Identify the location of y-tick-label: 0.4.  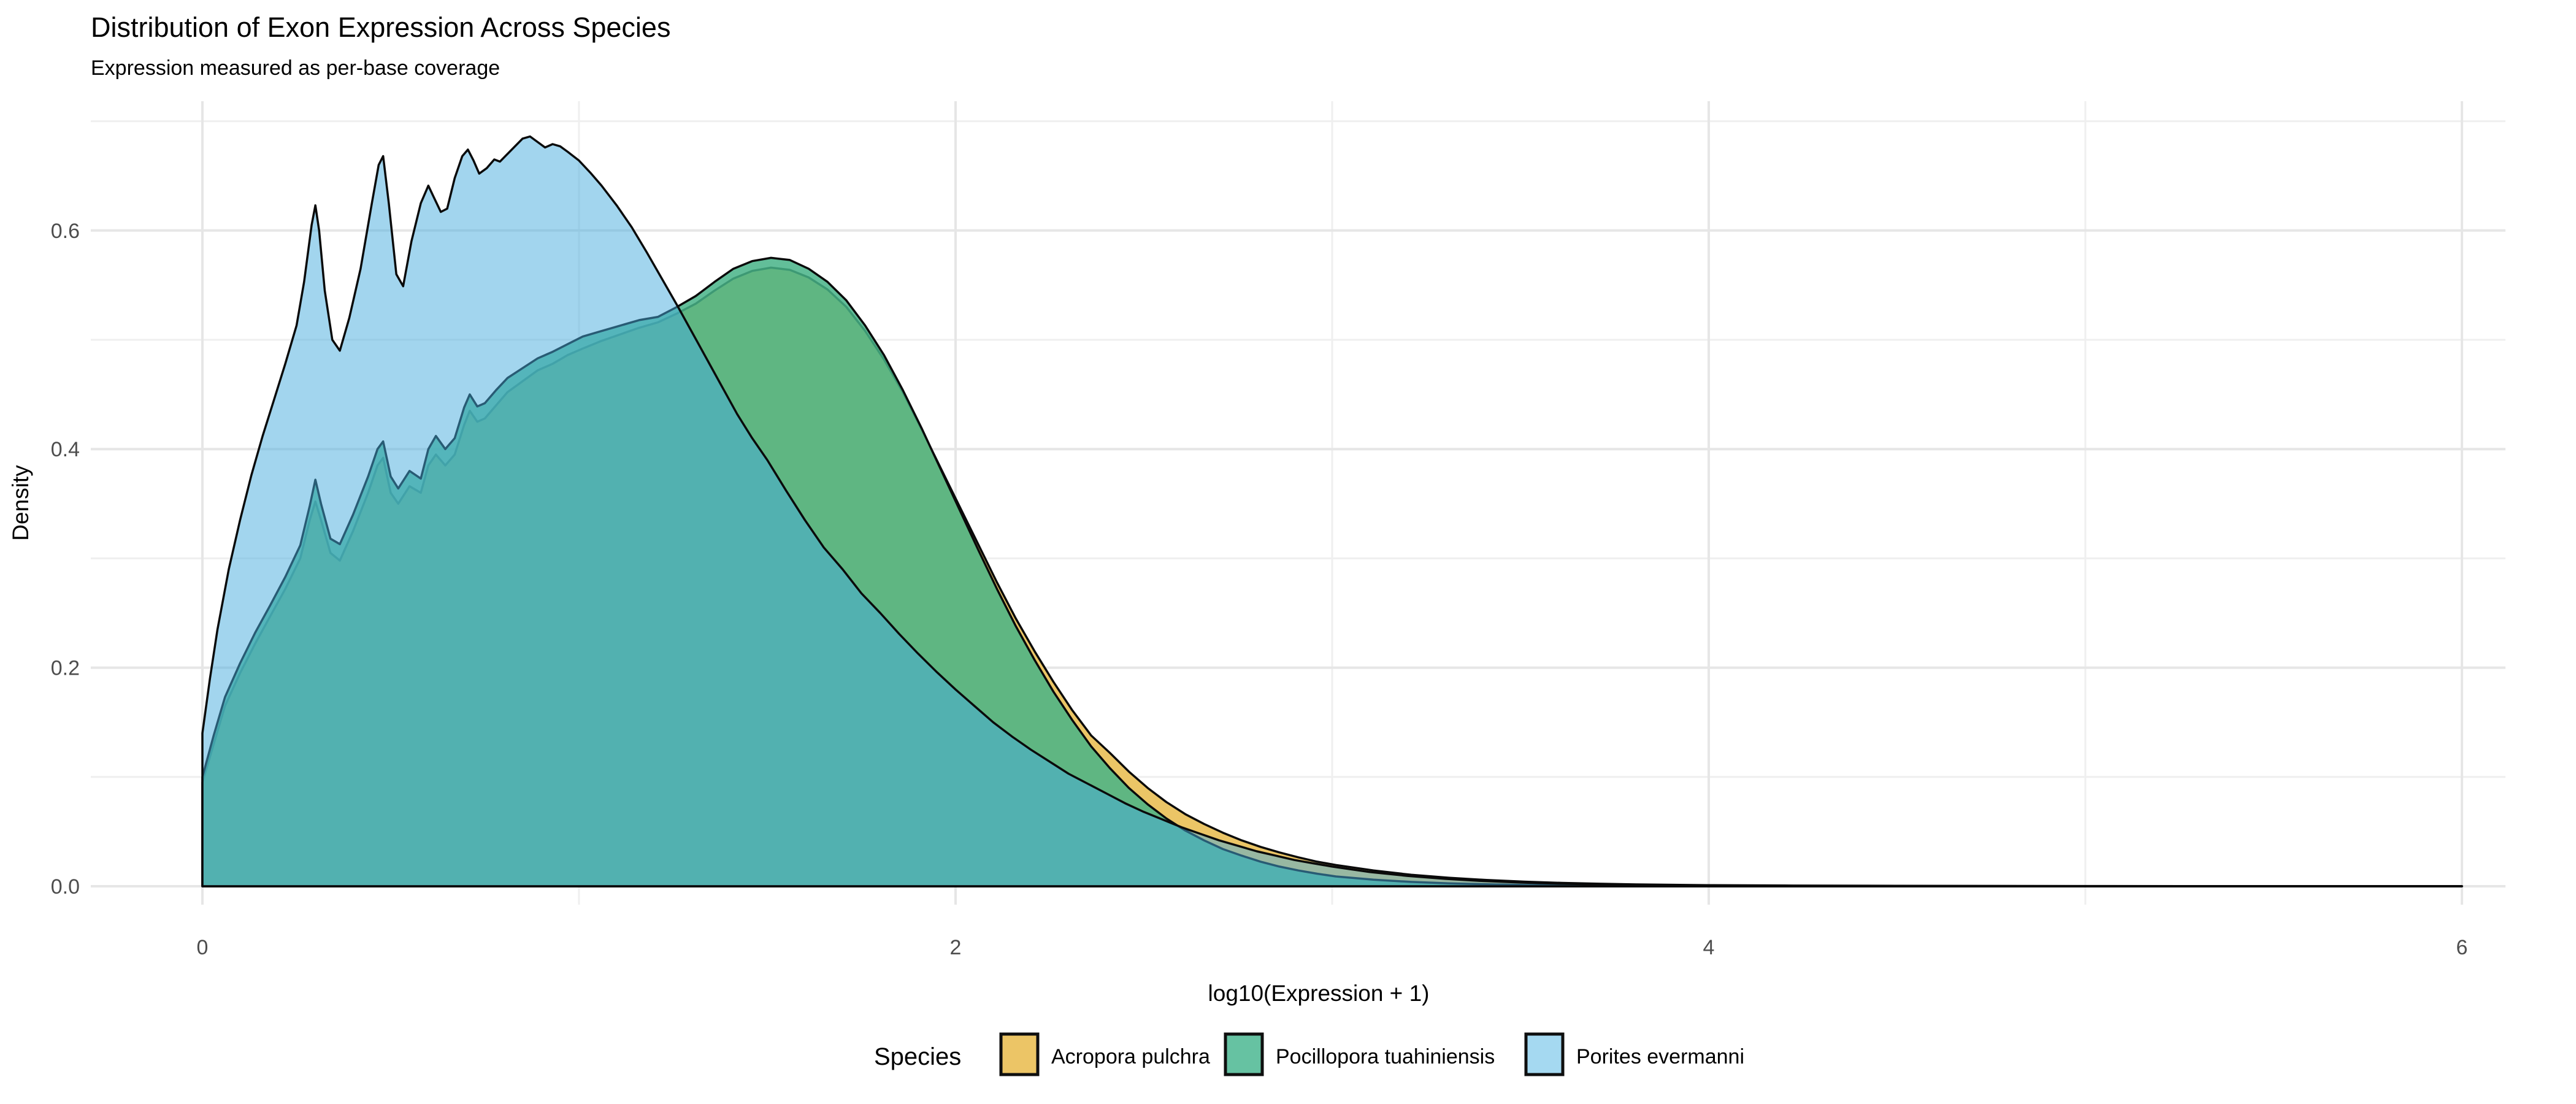
(65, 449).